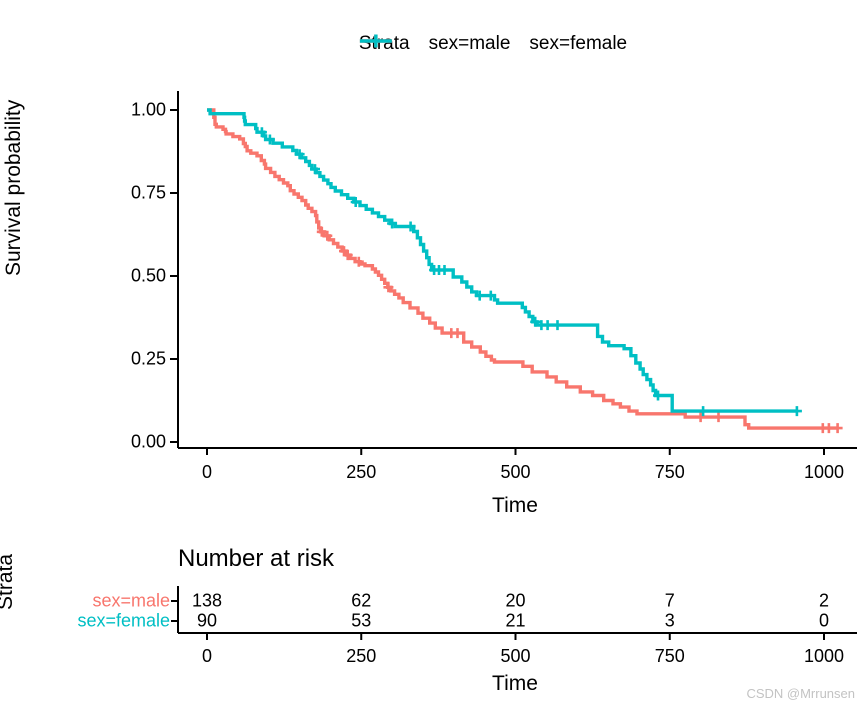 The width and height of the screenshot is (861, 712). I want to click on risk-count-male: 62, so click(361, 600).